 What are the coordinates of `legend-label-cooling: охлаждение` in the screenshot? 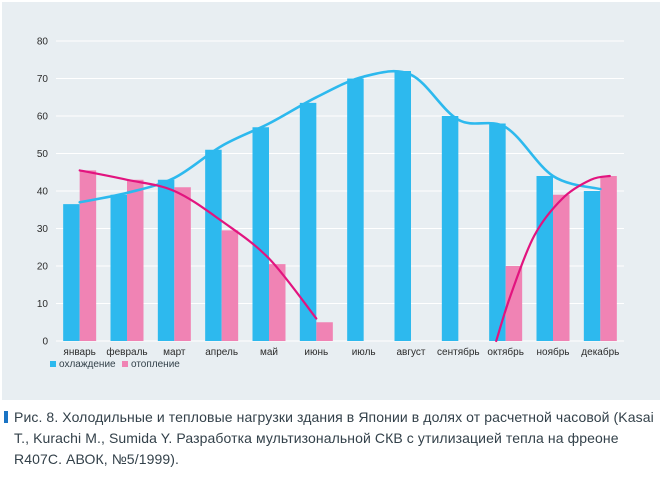 It's located at (87, 364).